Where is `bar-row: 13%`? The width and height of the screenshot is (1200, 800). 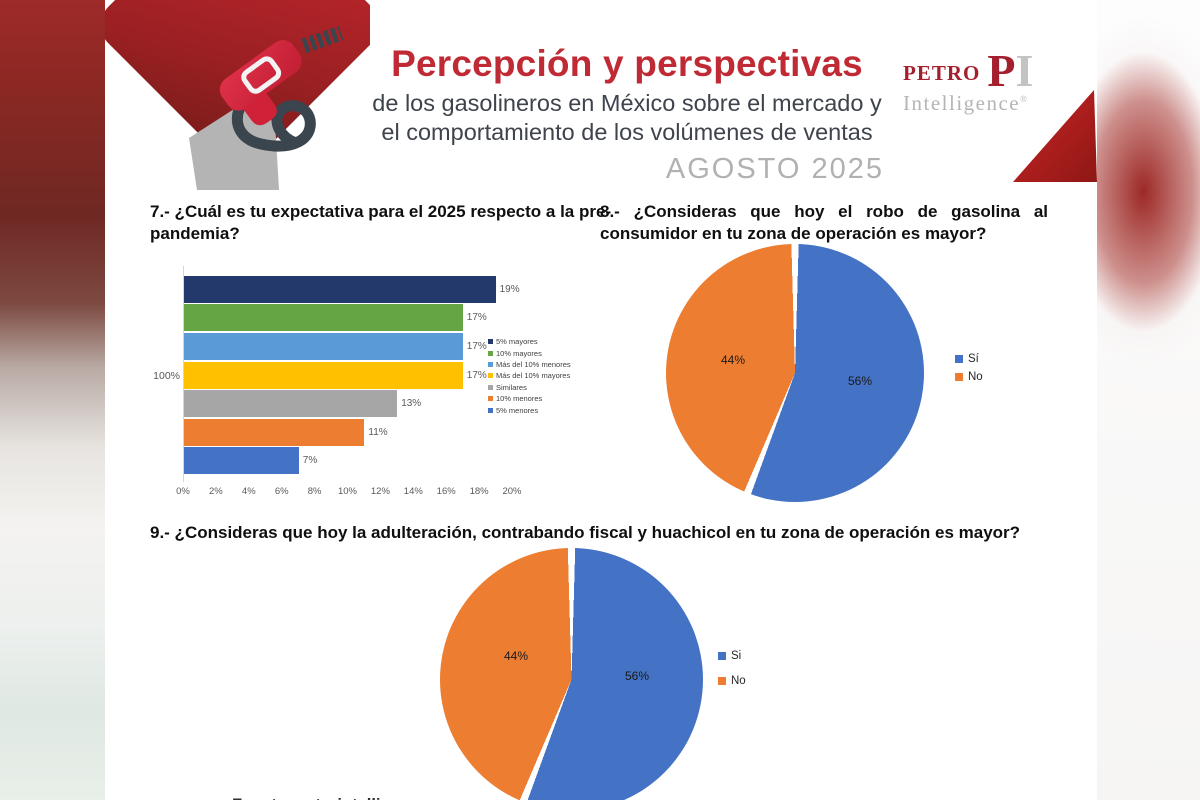 bar-row: 13% is located at coordinates (352, 403).